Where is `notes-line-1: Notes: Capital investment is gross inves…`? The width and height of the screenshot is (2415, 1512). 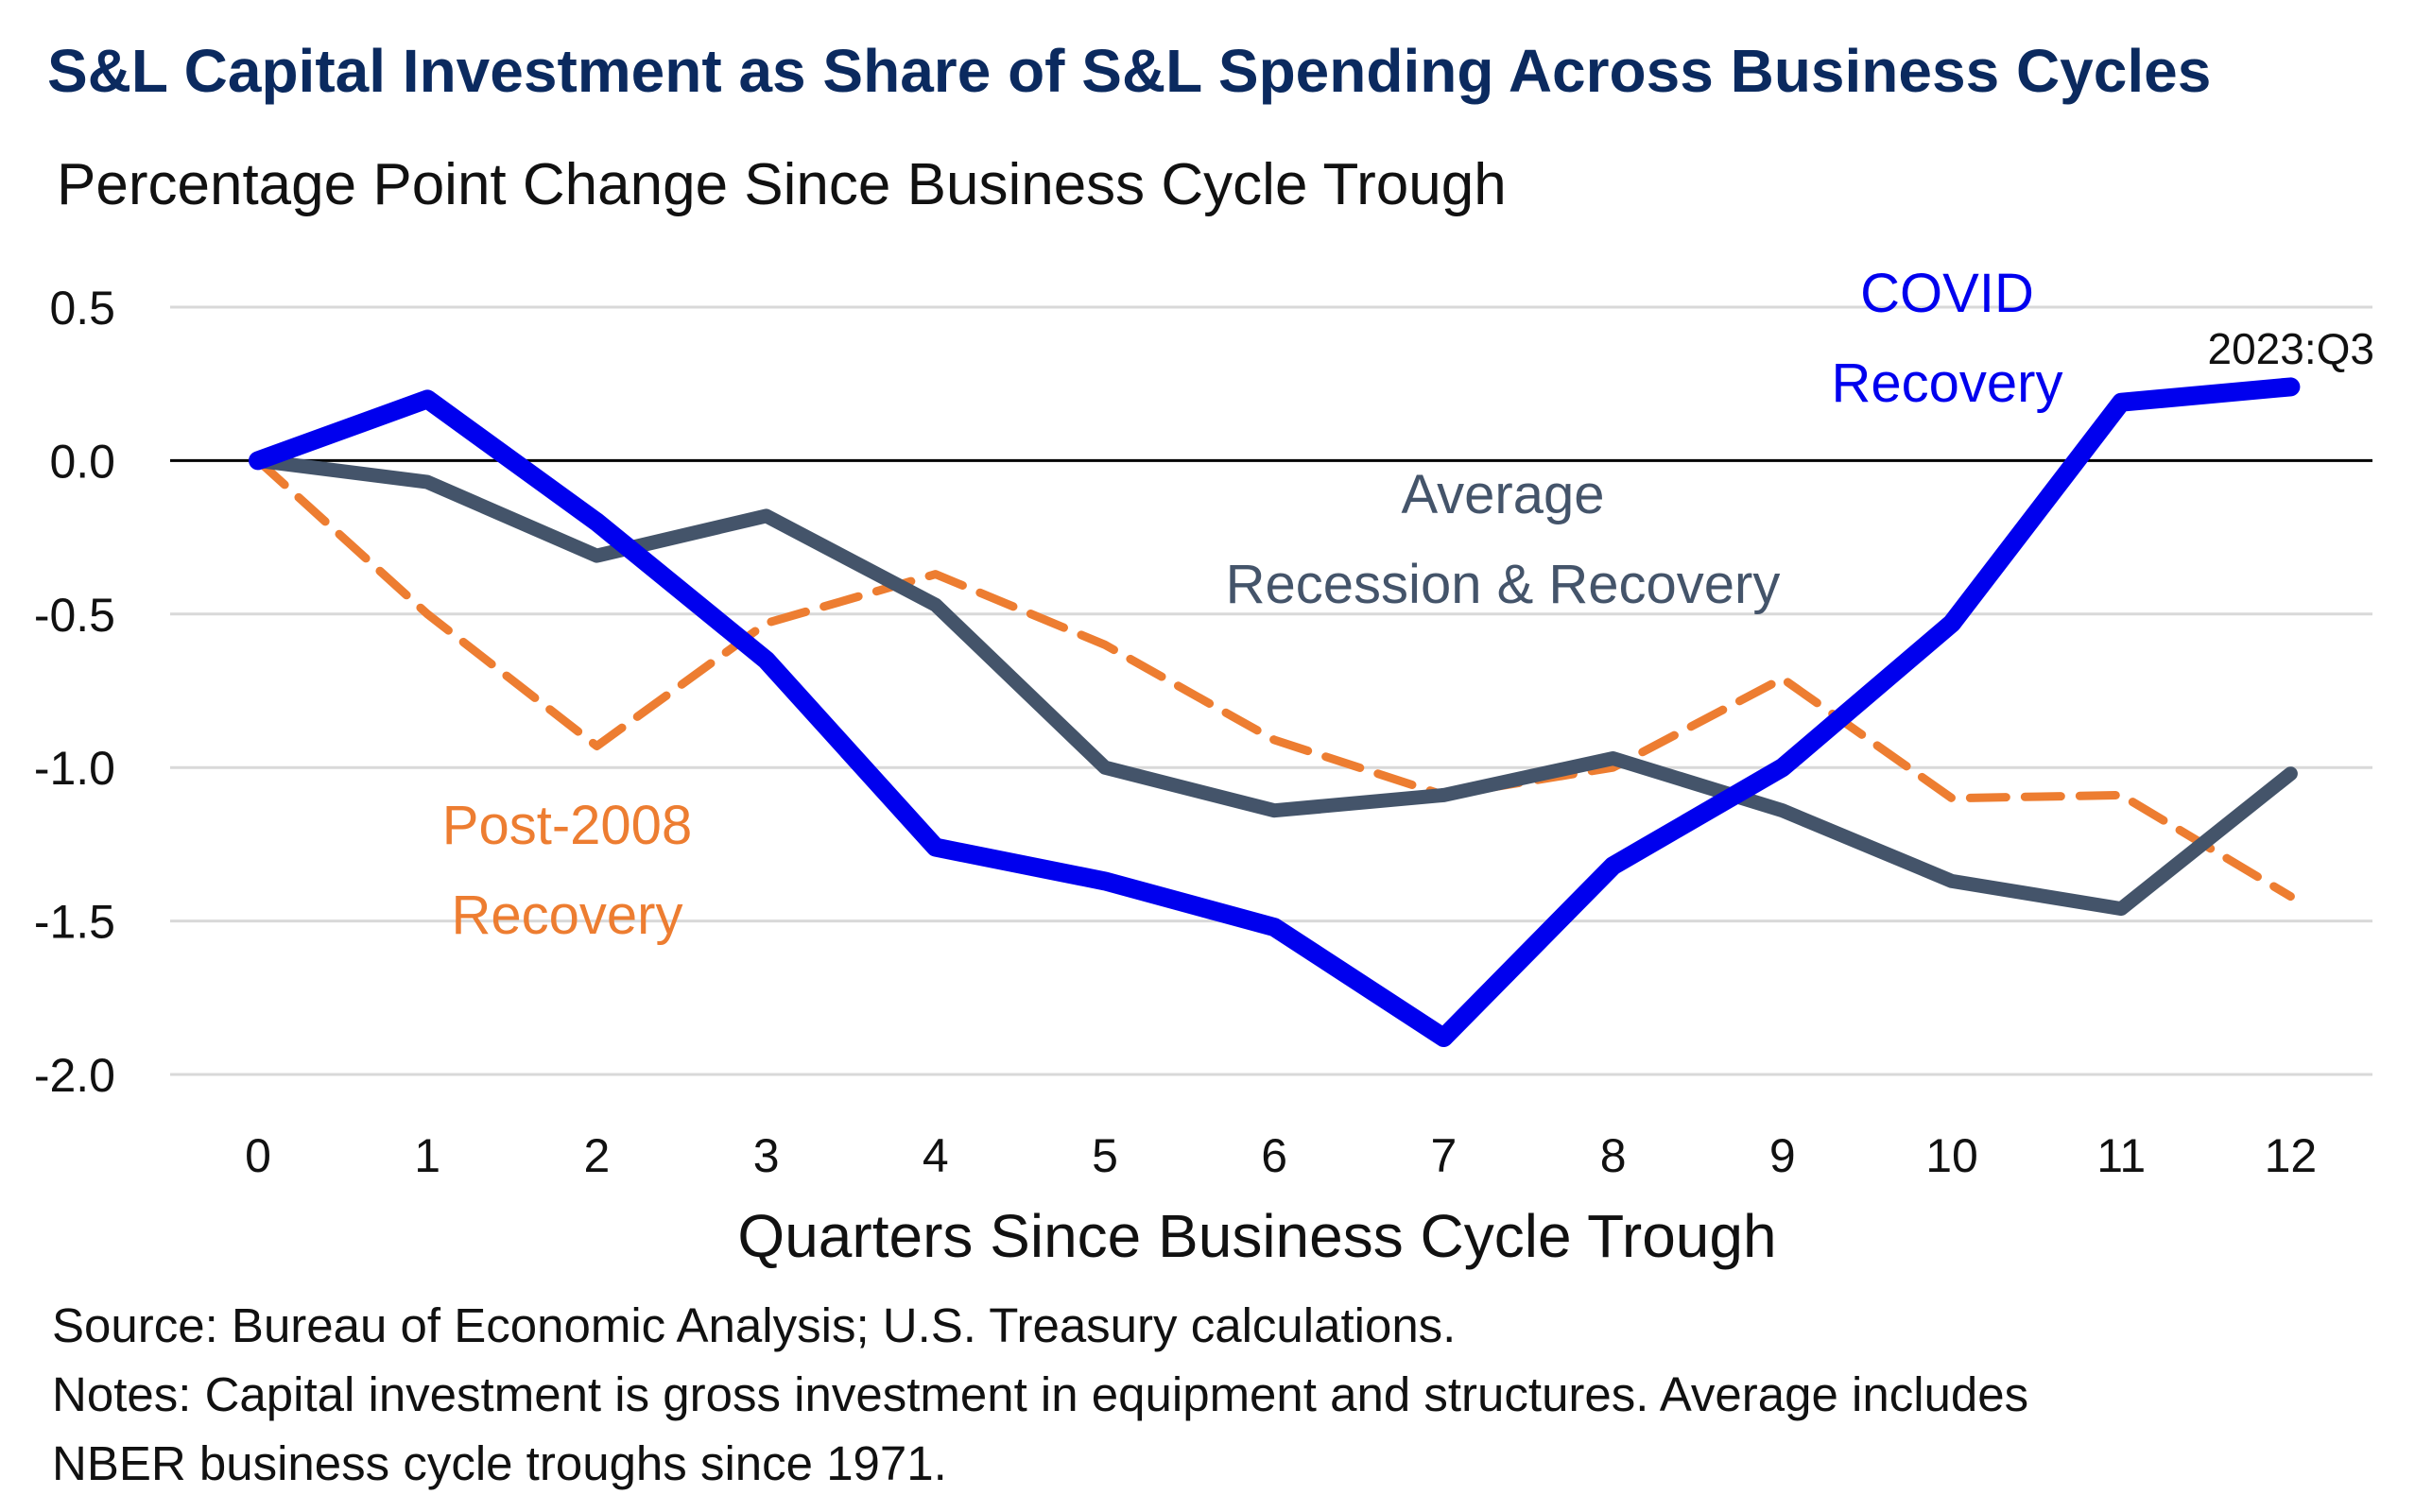
notes-line-1: Notes: Capital investment is gross inves… is located at coordinates (1040, 1394).